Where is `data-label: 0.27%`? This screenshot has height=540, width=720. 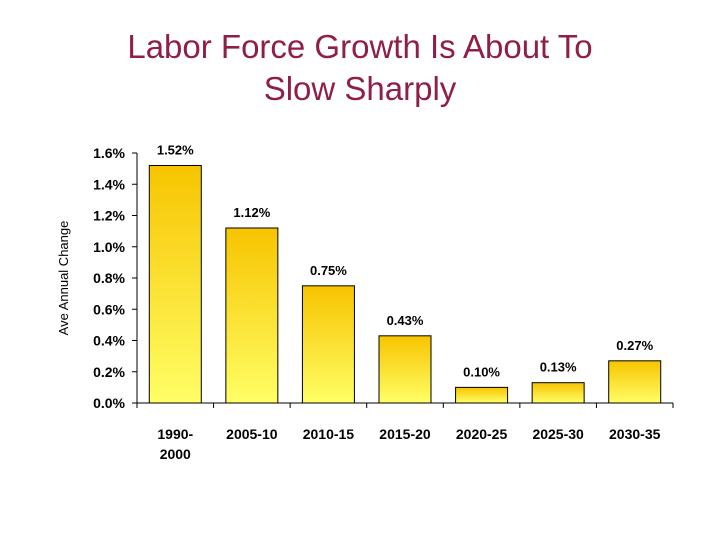 data-label: 0.27% is located at coordinates (634, 345).